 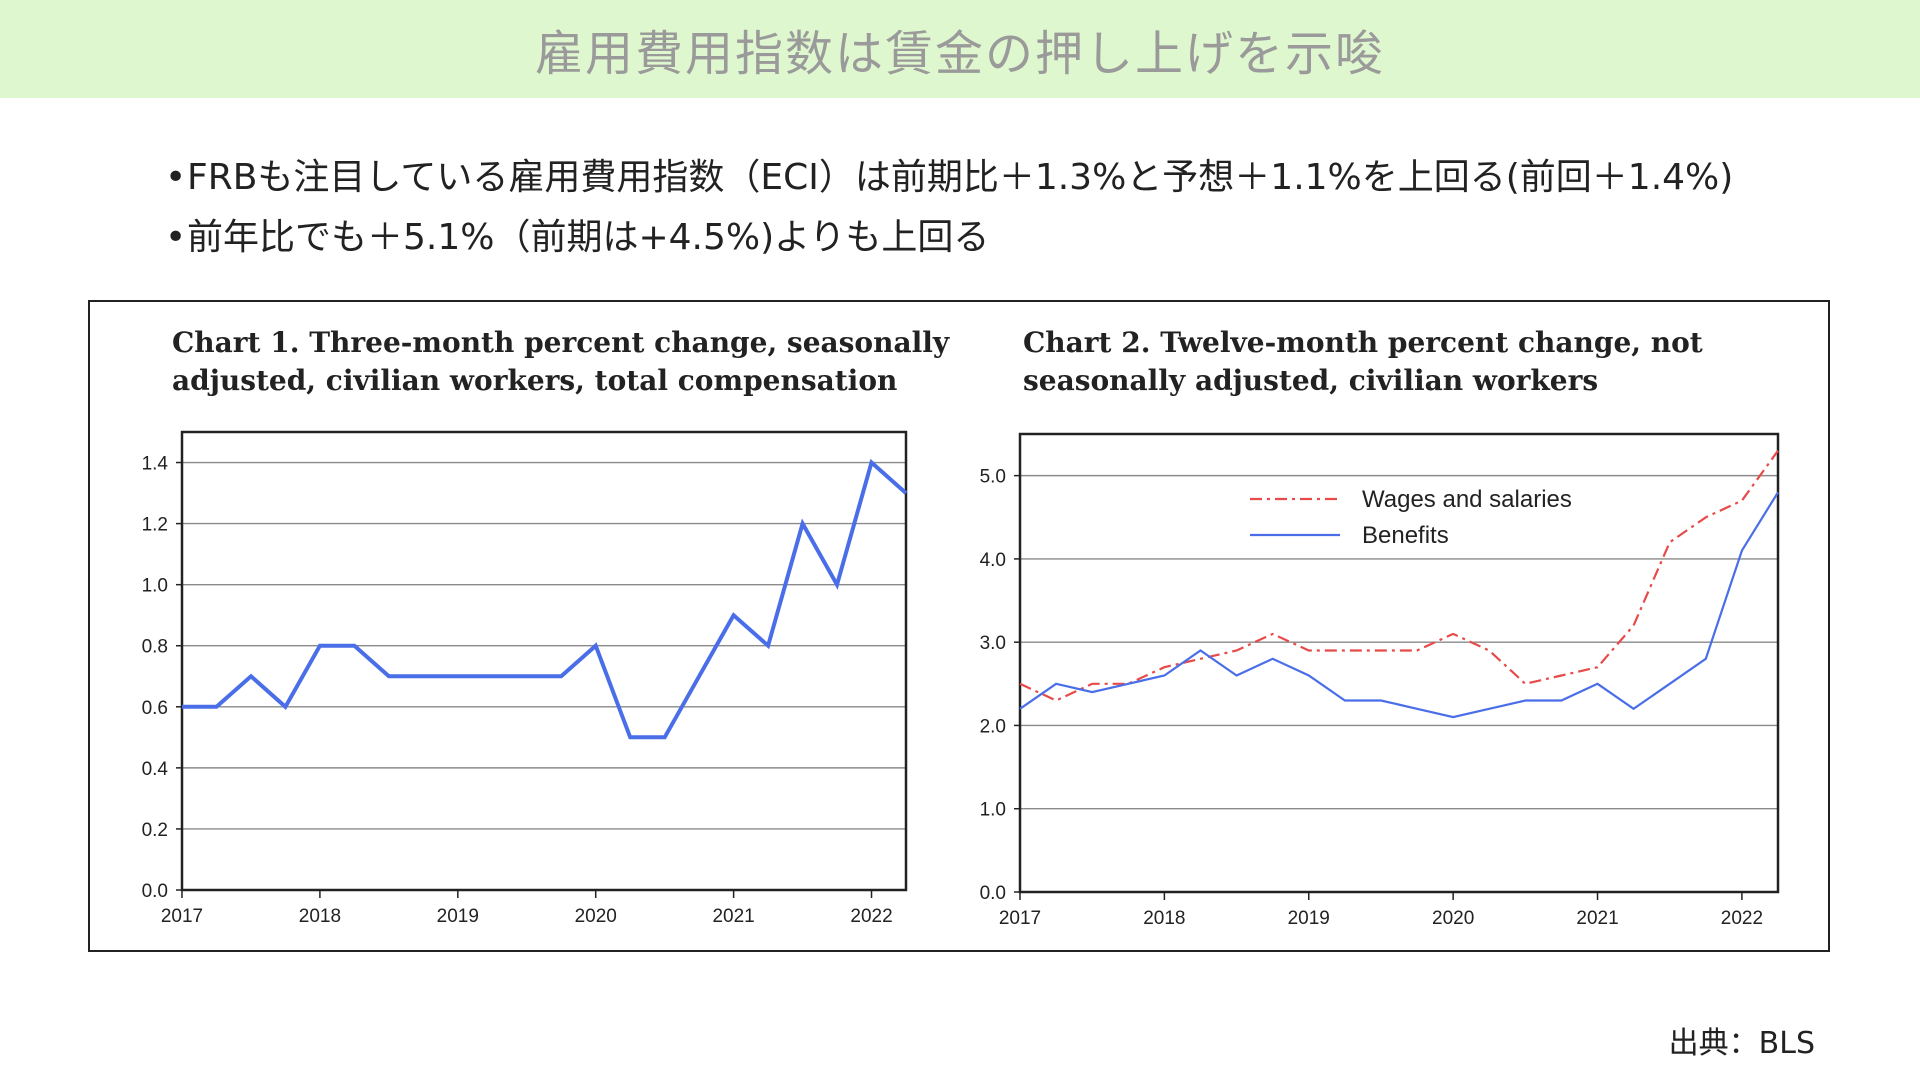 I want to click on chart2-wages-and-salaries-line, so click(x=1399, y=576).